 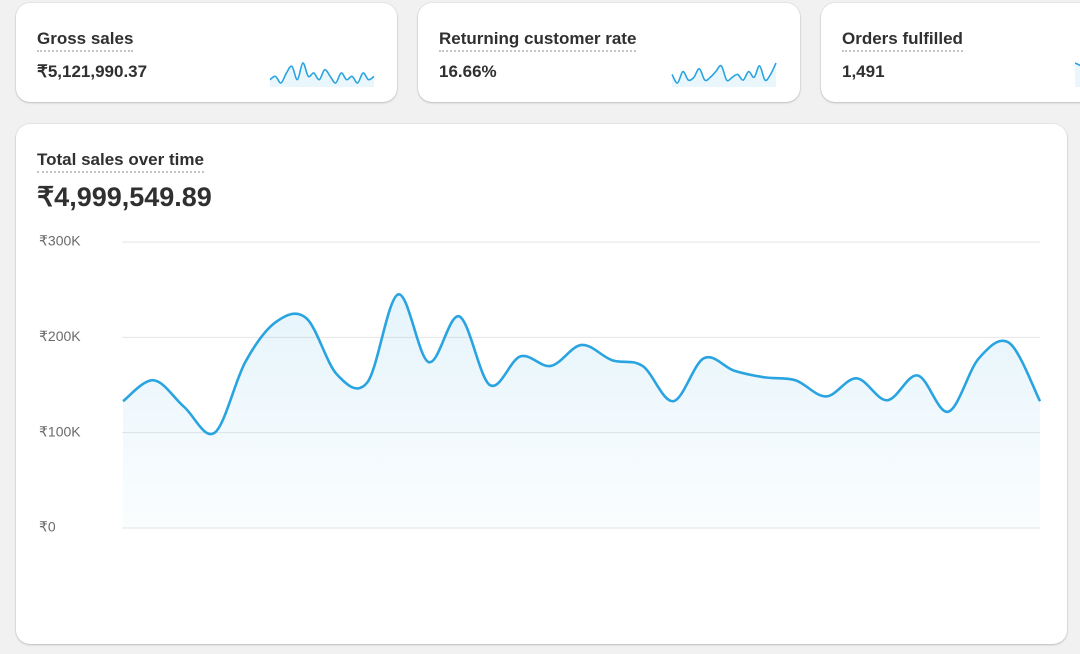 What do you see at coordinates (206, 52) in the screenshot?
I see `metric-card: Gross sales ₹5,121,990.37` at bounding box center [206, 52].